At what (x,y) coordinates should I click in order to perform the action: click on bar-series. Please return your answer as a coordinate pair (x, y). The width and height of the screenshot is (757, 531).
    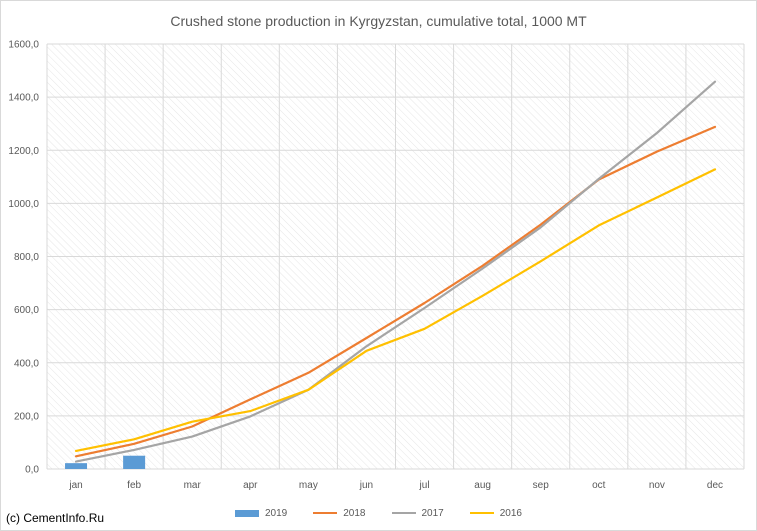
    Looking at the image, I should click on (105, 462).